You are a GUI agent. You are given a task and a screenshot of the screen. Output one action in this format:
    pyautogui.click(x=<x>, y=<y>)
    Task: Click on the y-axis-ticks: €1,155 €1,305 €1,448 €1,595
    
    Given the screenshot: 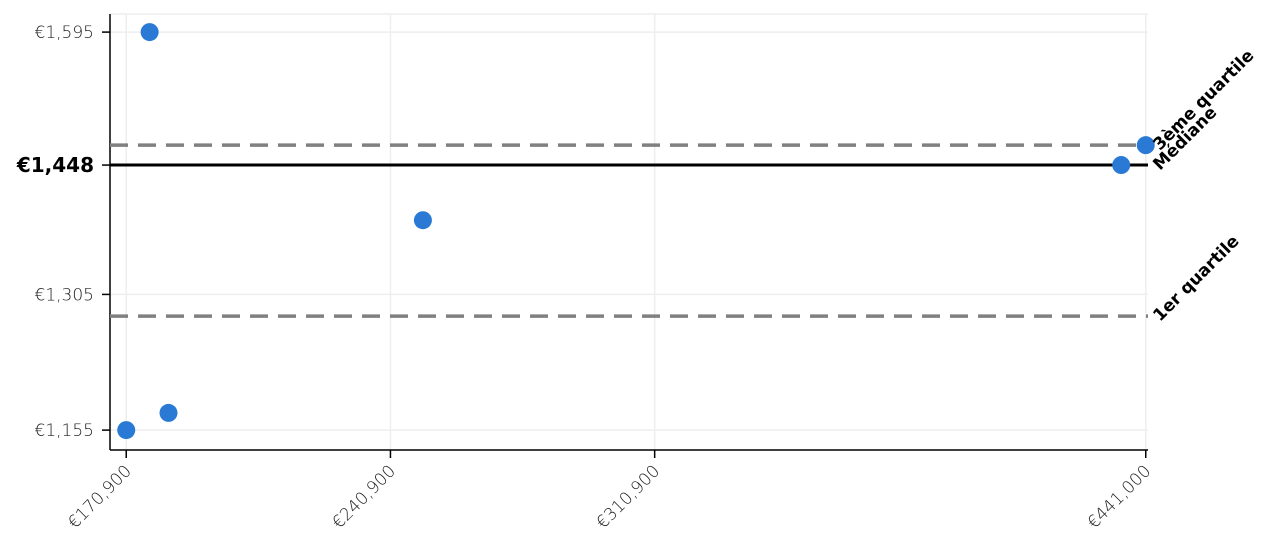 What is the action you would take?
    pyautogui.click(x=63, y=232)
    